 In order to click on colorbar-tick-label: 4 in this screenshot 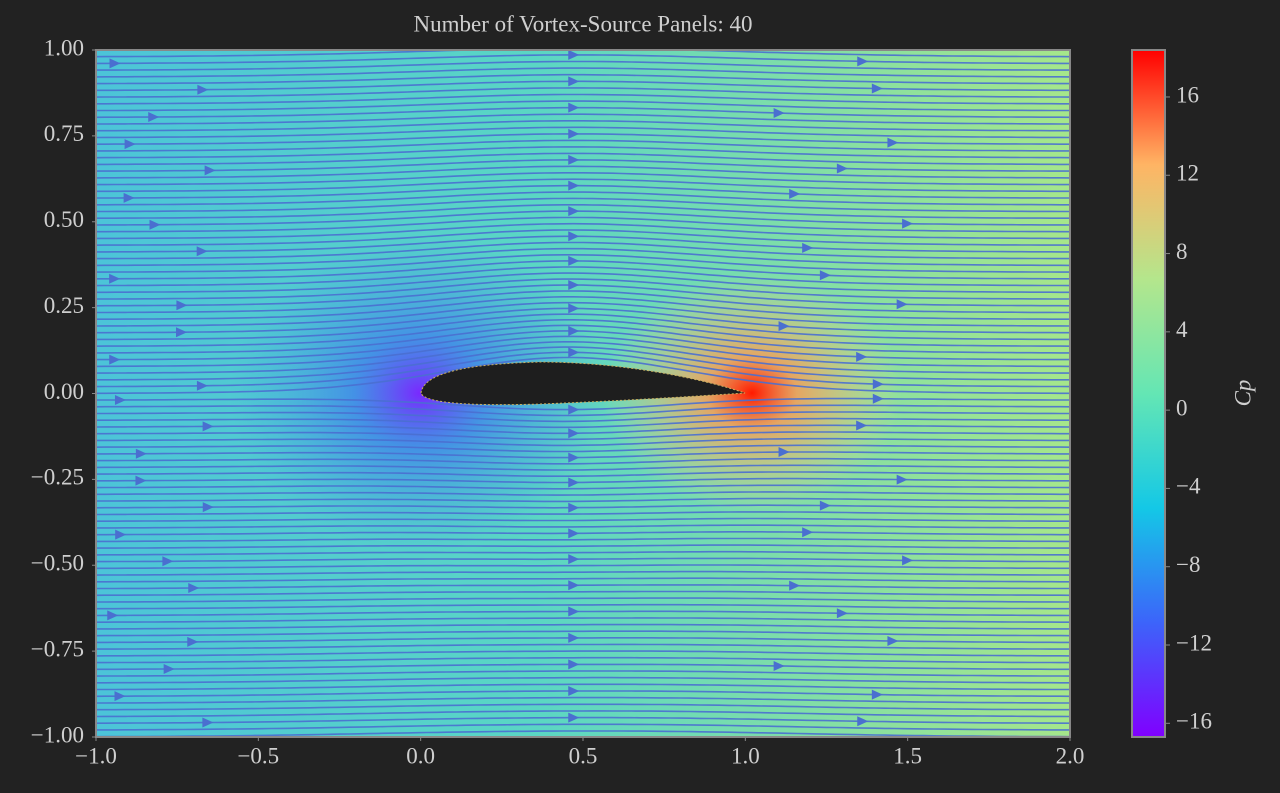, I will do `click(1182, 329)`.